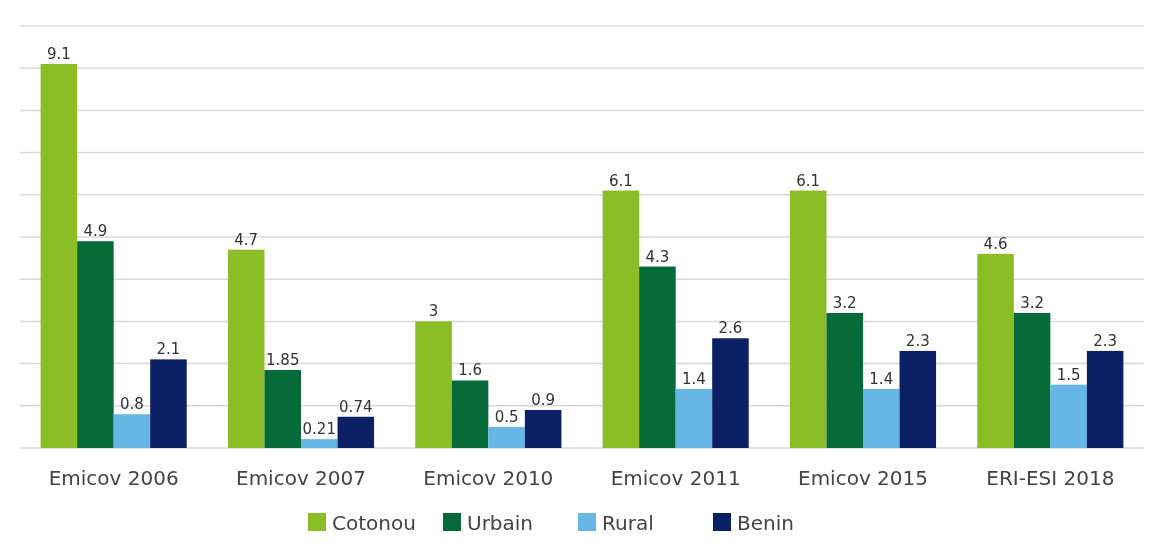 Image resolution: width=1168 pixels, height=554 pixels. Describe the element at coordinates (132, 404) in the screenshot. I see `data-label: 0.8` at that location.